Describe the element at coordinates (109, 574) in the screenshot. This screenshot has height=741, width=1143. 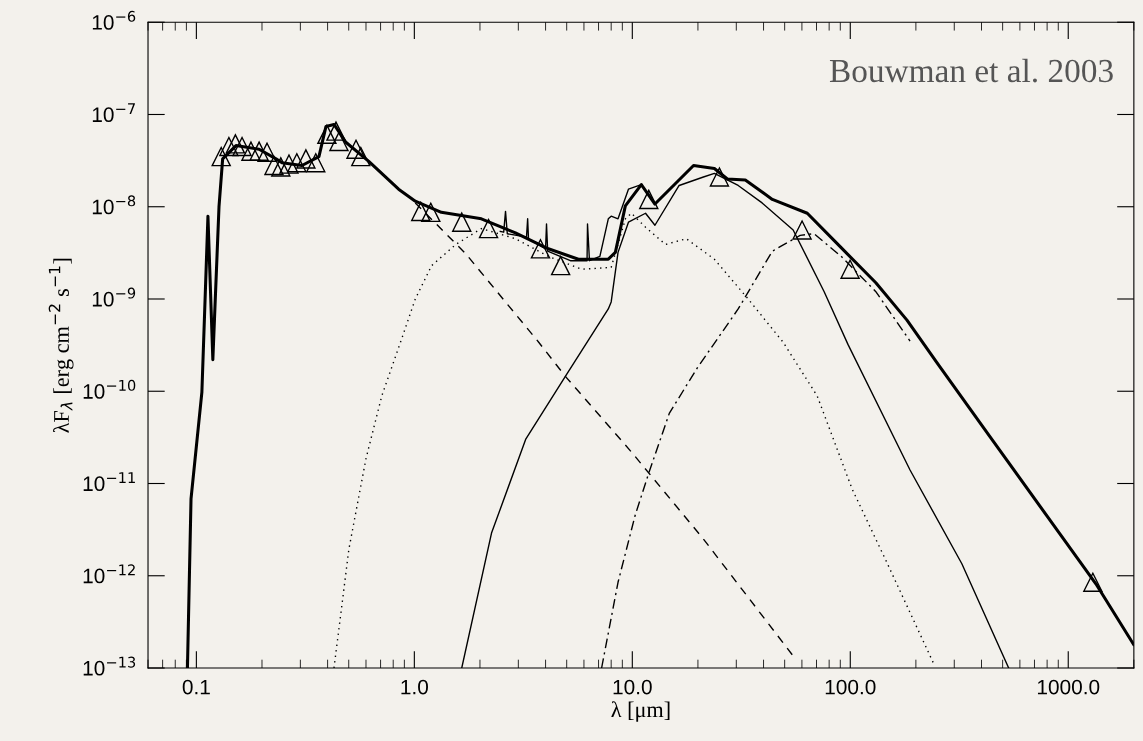
I see `y-tick-label: 10$^{−12}$` at that location.